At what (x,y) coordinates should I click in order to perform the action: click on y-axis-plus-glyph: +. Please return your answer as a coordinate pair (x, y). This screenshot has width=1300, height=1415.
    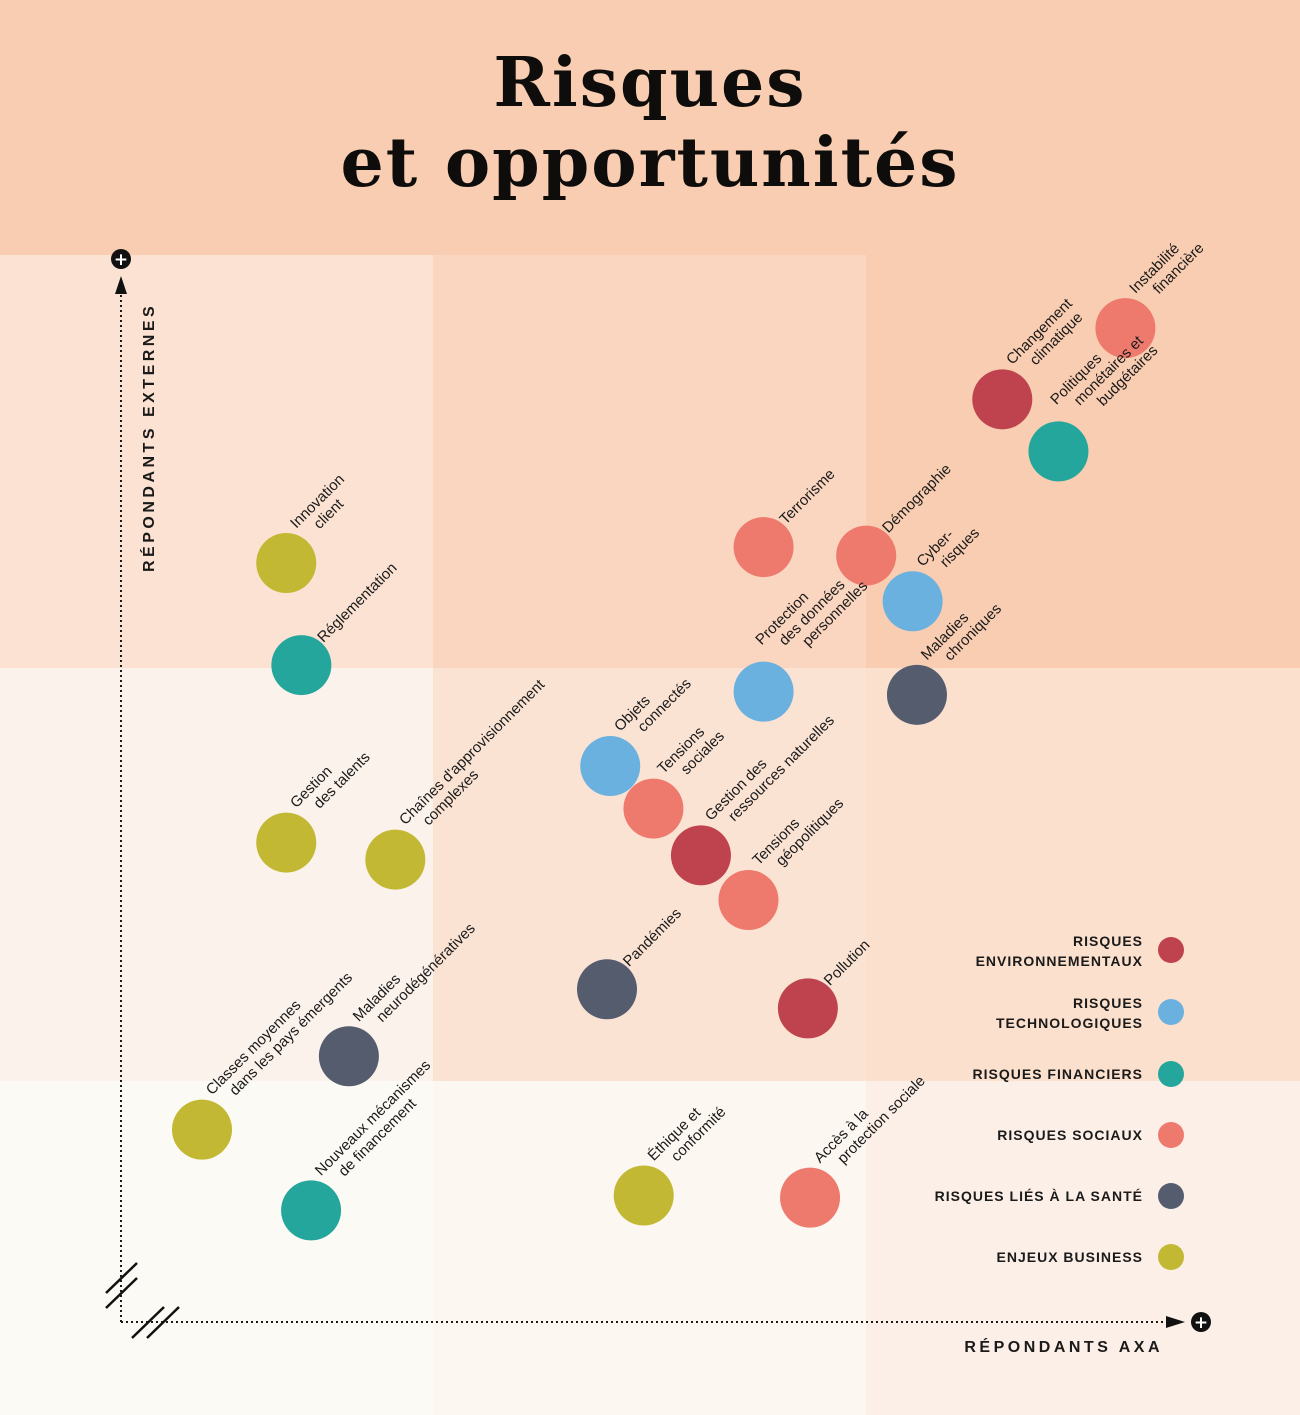
    Looking at the image, I should click on (121, 260).